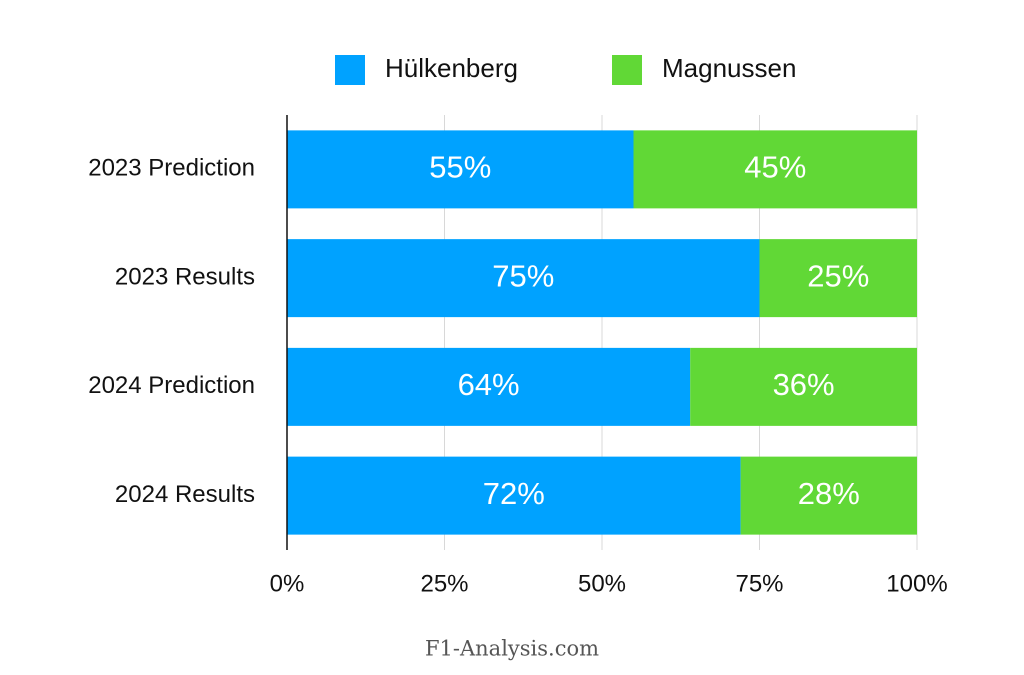  I want to click on data-label: 28%, so click(829, 493).